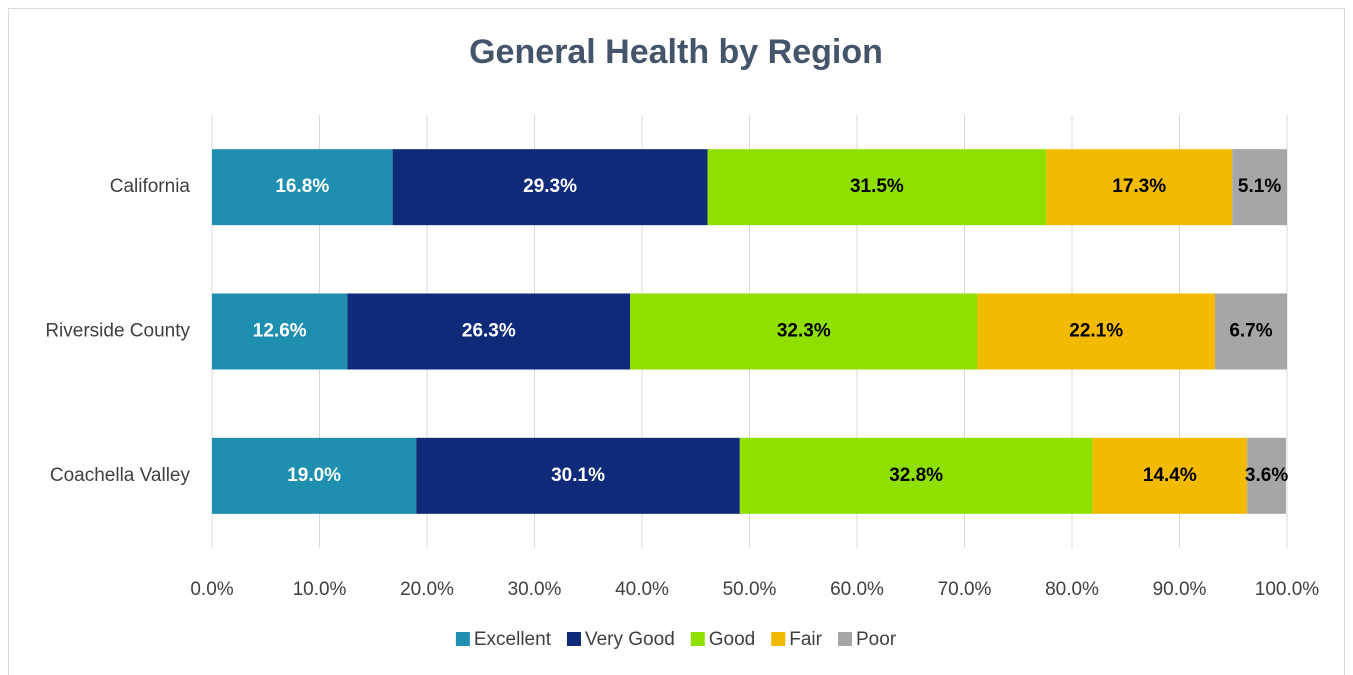 Image resolution: width=1353 pixels, height=675 pixels. I want to click on data-label: 19.0%, so click(314, 475).